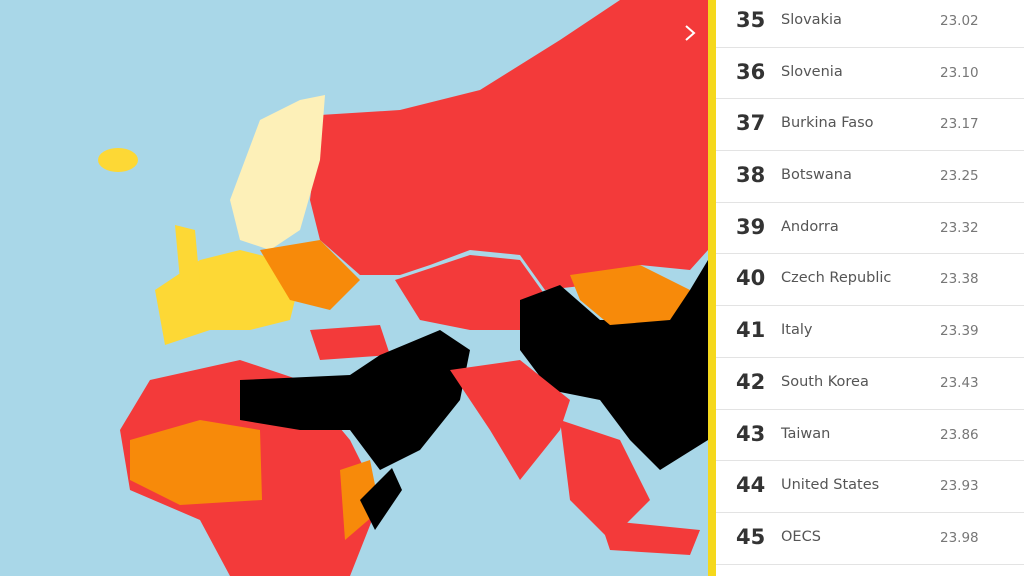 This screenshot has width=1024, height=576. Describe the element at coordinates (751, 226) in the screenshot. I see `rank: 39` at that location.